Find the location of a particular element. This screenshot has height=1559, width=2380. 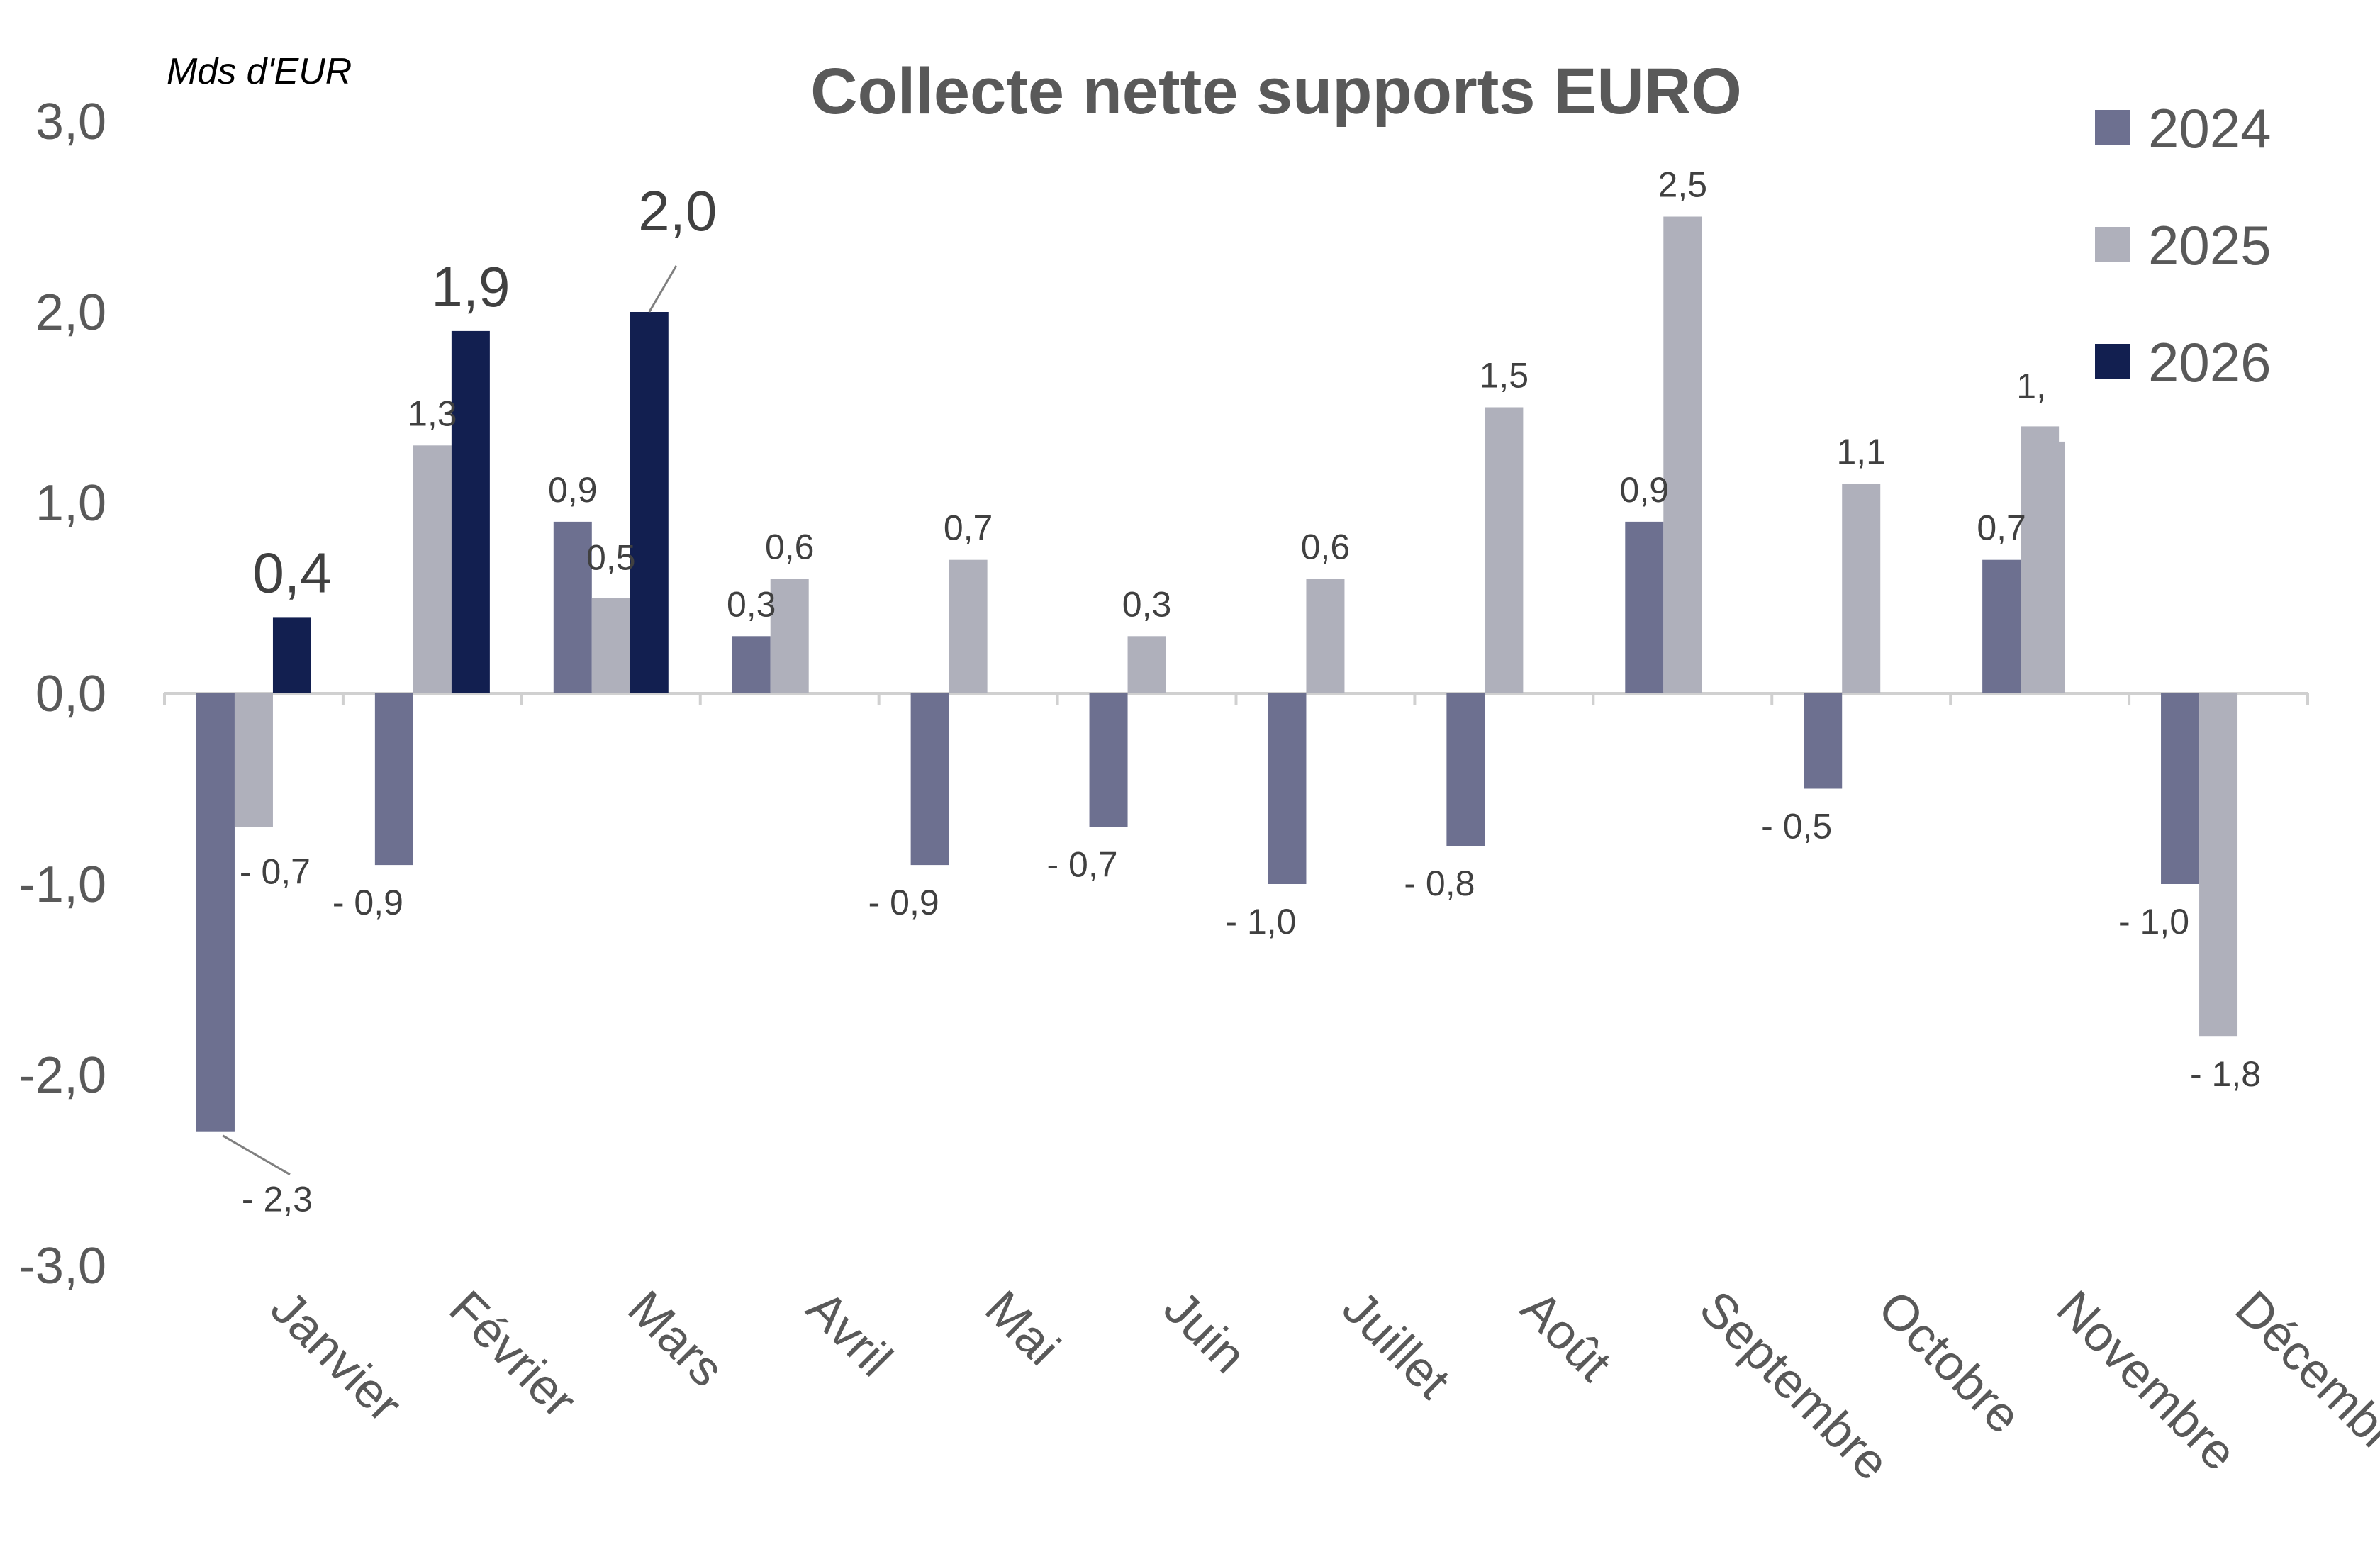

data-label-2024-Juin: - 0,7 is located at coordinates (1082, 864).